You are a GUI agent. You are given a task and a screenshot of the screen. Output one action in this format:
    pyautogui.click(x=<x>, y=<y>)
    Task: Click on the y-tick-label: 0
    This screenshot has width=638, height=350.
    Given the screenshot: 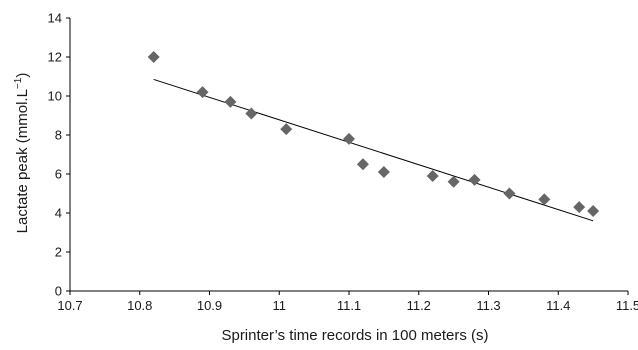 What is the action you would take?
    pyautogui.click(x=58, y=291)
    